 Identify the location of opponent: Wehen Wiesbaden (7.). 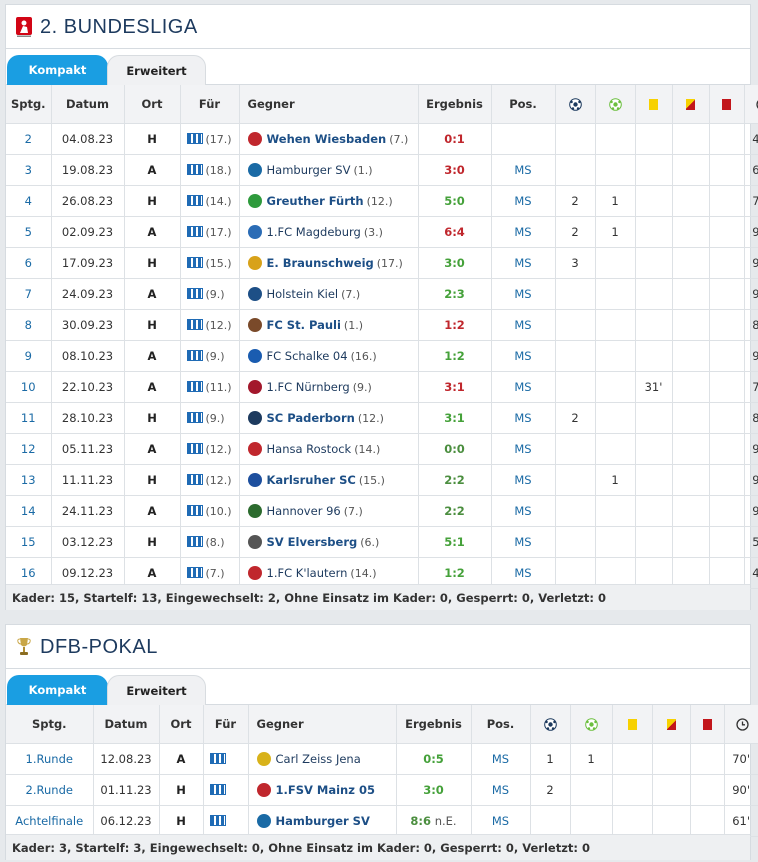
(329, 139).